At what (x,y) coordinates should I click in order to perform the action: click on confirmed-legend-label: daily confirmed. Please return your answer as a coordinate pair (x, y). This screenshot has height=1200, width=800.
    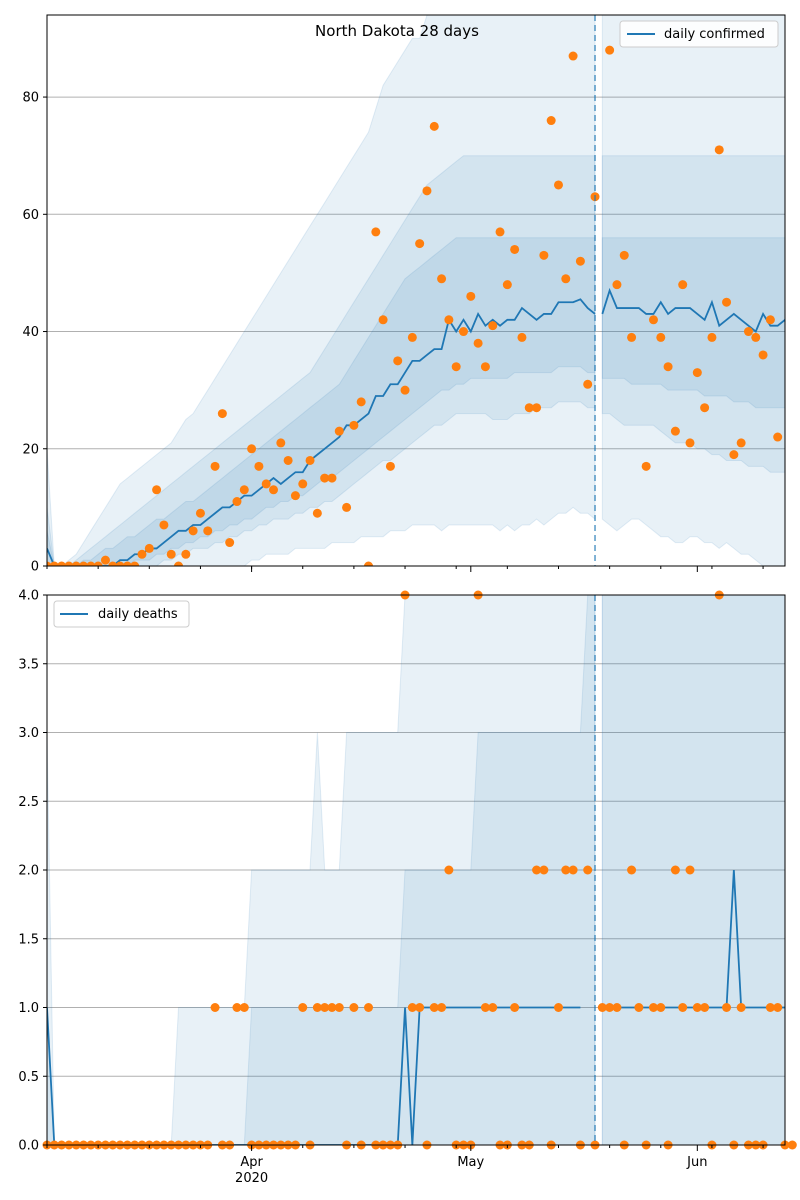
    Looking at the image, I should click on (714, 34).